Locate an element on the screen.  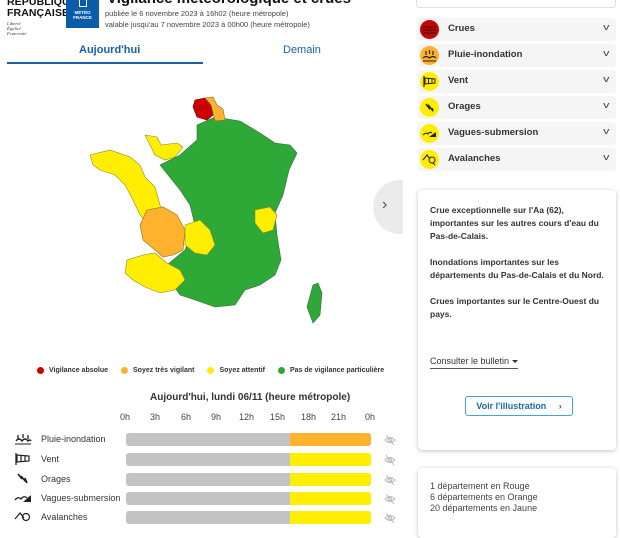
motto-fraternite: Fraternité is located at coordinates (17, 33).